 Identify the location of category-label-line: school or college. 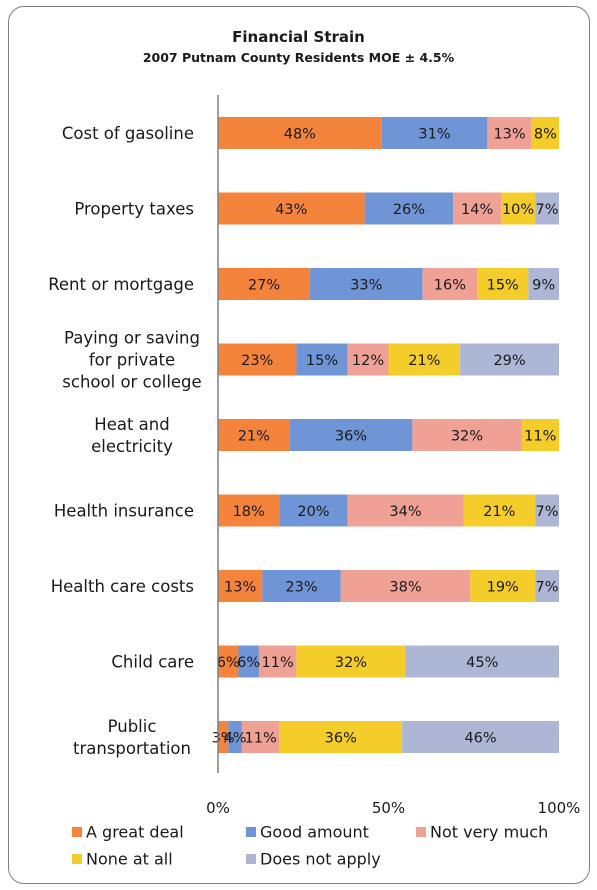
(131, 382).